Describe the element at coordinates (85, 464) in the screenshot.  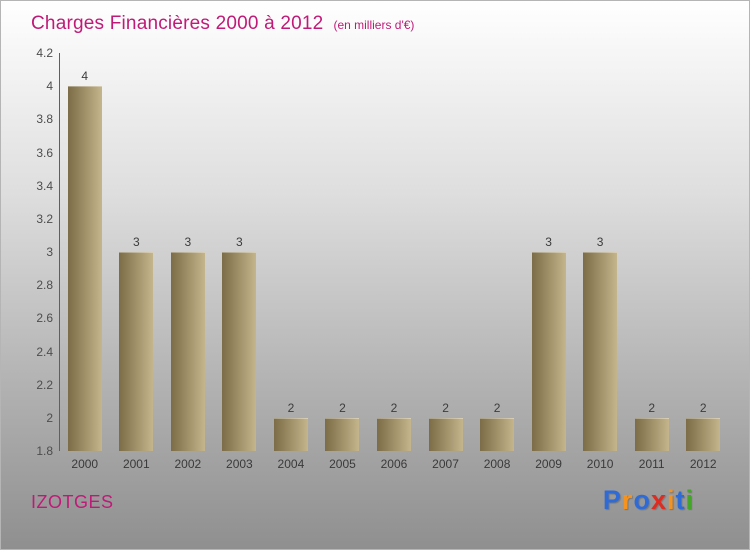
I see `x-tick-label: 2000` at that location.